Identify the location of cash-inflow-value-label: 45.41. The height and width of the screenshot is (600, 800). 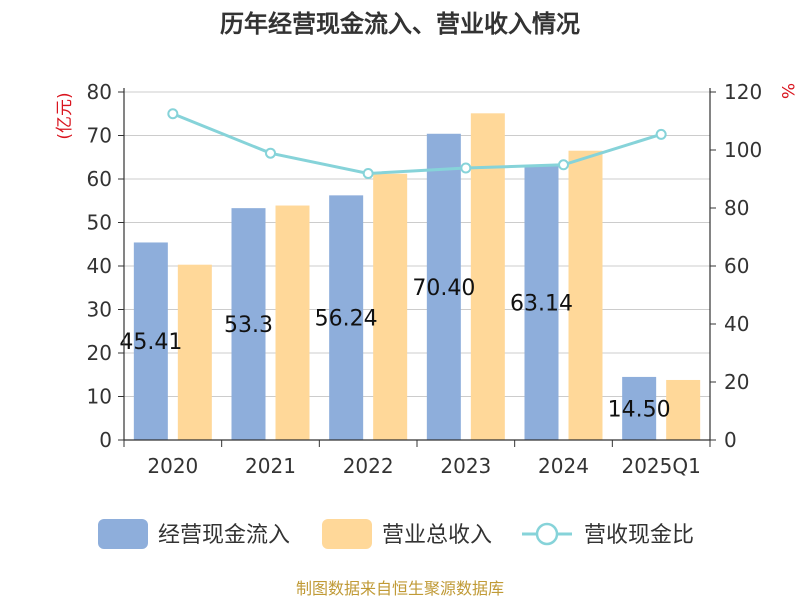
(150, 342).